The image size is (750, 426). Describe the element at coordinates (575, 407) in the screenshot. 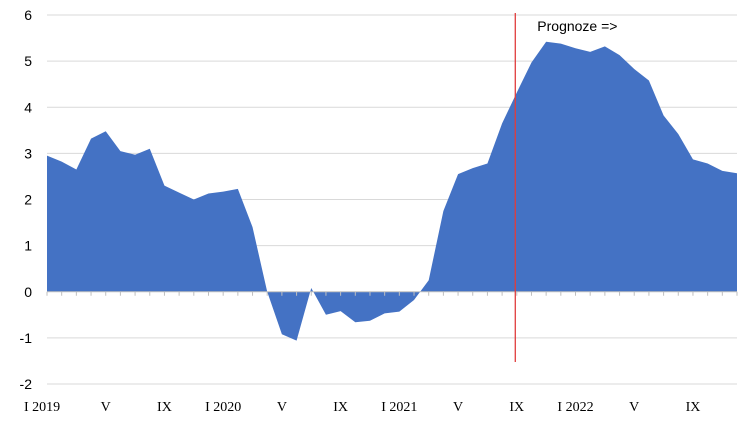

I see `x-tick-label: I 2022` at that location.